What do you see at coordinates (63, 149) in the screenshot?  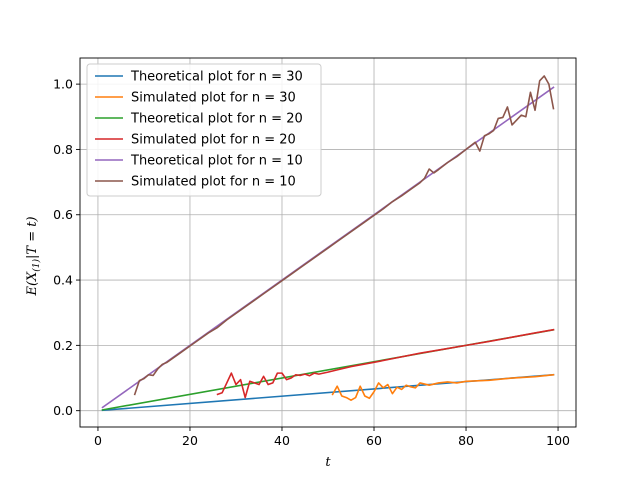 I see `y-tick-label: 0.8` at bounding box center [63, 149].